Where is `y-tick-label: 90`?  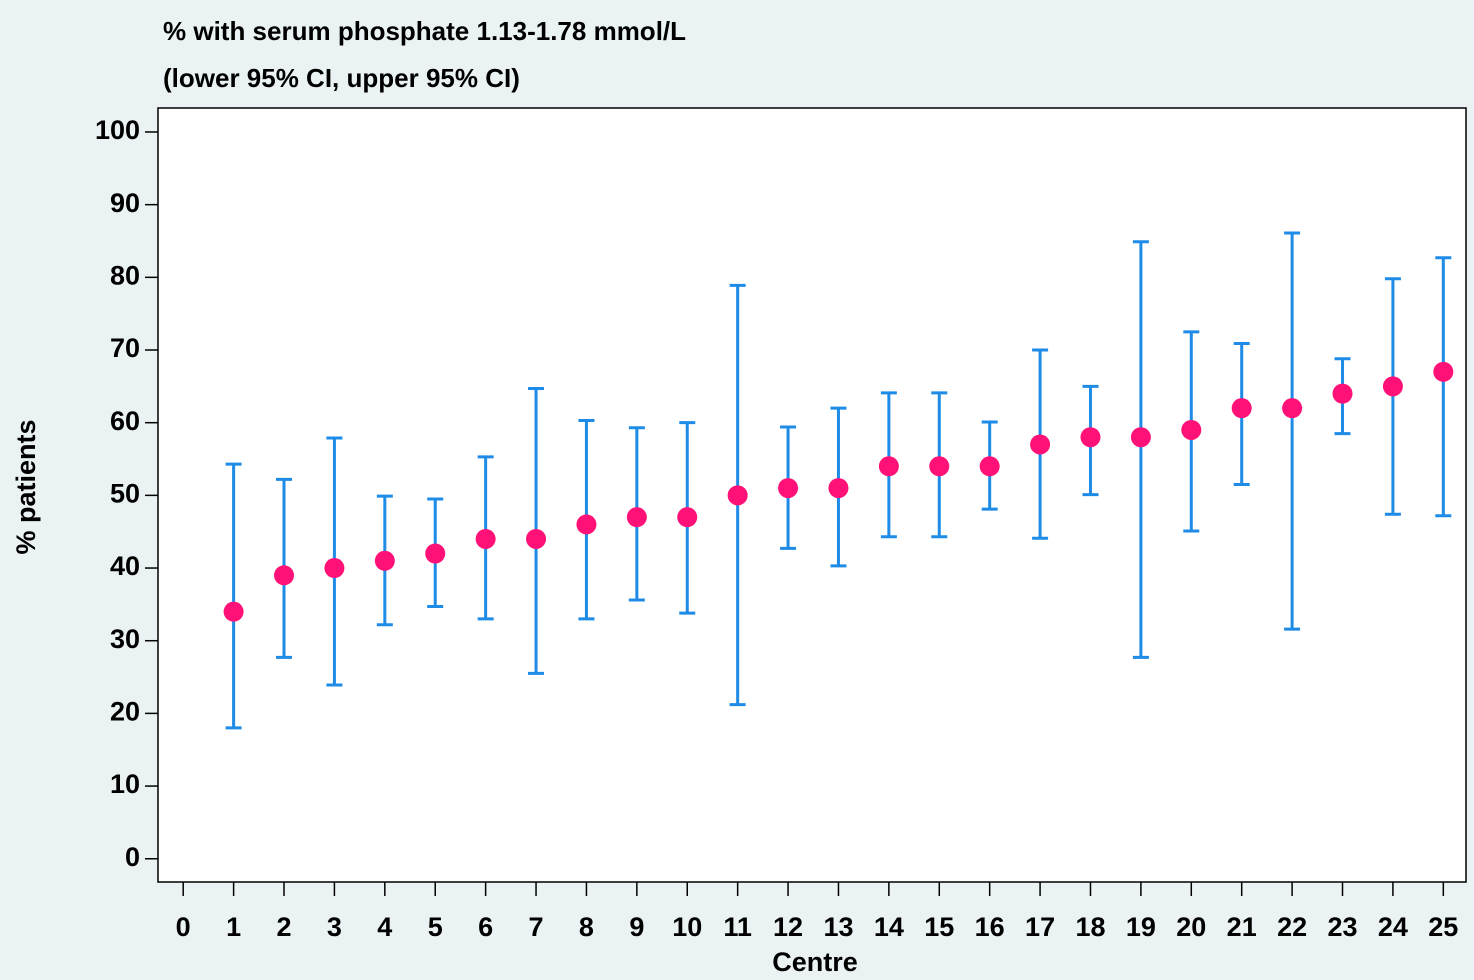 y-tick-label: 90 is located at coordinates (125, 203).